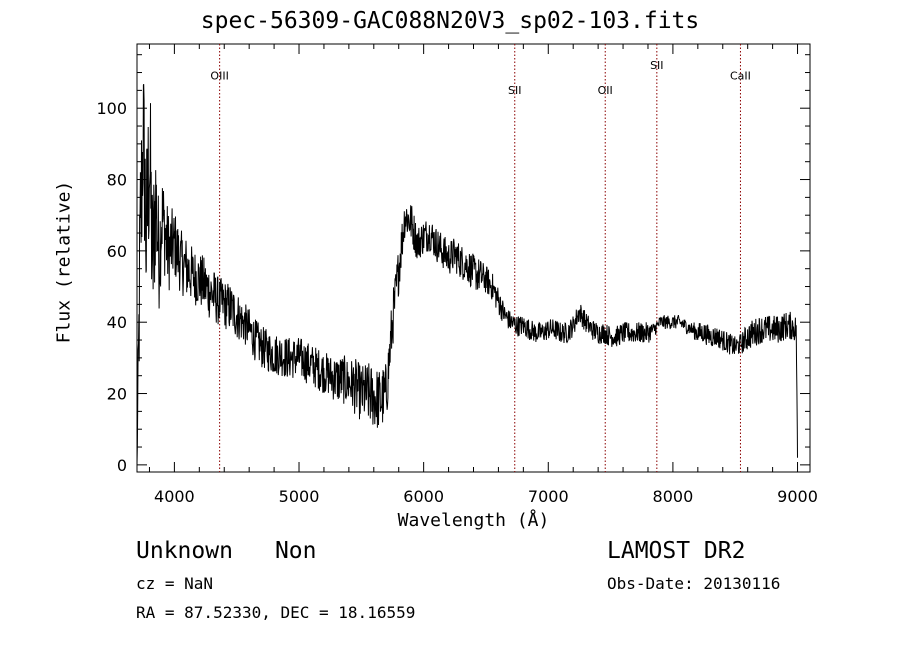 The height and width of the screenshot is (649, 900). Describe the element at coordinates (184, 551) in the screenshot. I see `class-label: Unknown` at that location.